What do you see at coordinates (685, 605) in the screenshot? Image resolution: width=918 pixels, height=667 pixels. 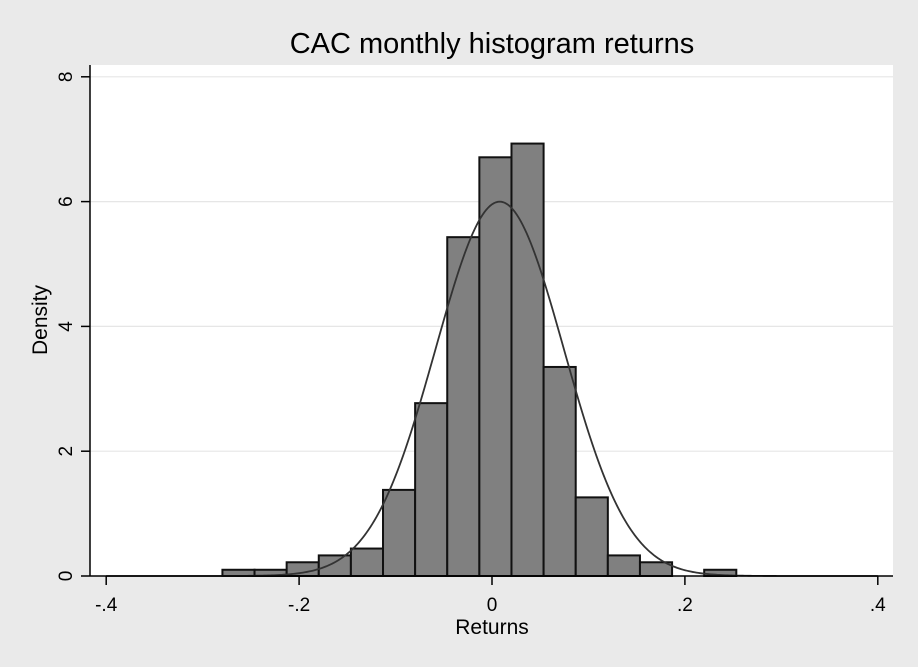 I see `x-tick-label-3: .2` at bounding box center [685, 605].